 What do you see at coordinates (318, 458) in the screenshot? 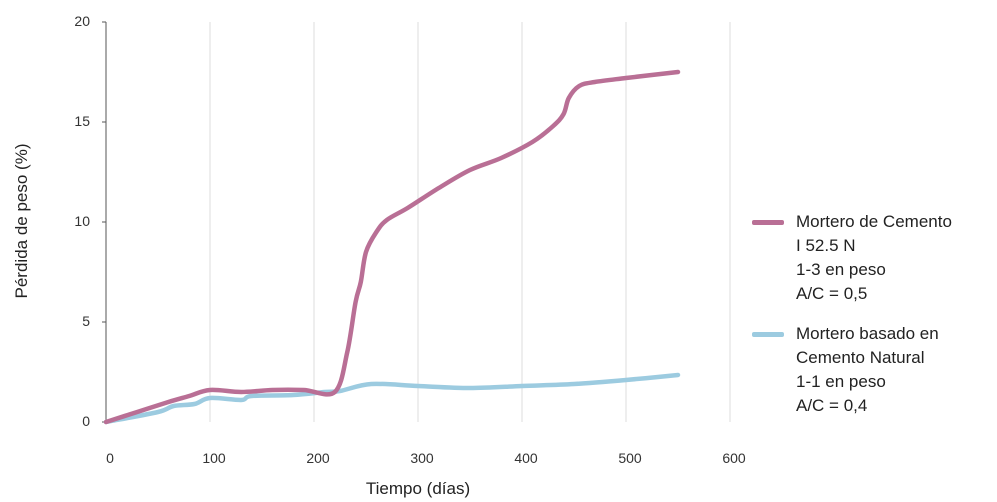
I see `x-tick-label: 200` at bounding box center [318, 458].